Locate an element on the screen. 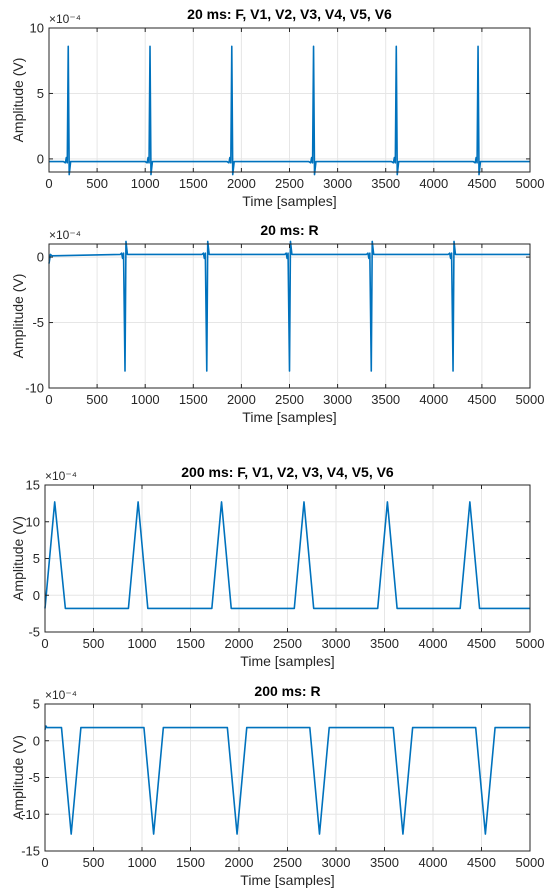  y-tick-label: -15 is located at coordinates (30, 851).